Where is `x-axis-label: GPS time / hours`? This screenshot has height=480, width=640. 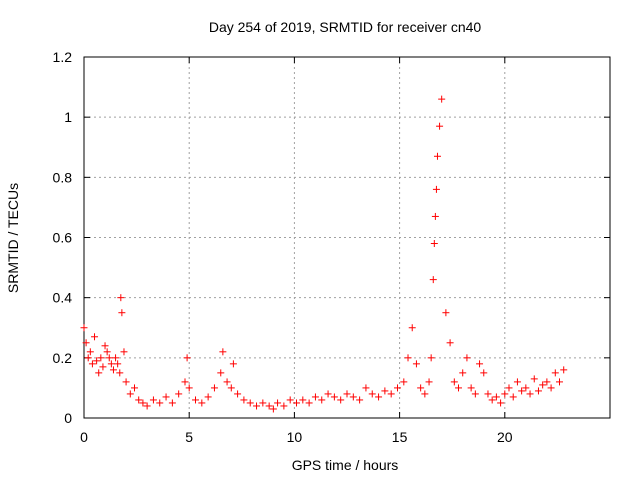
x-axis-label: GPS time / hours is located at coordinates (345, 465).